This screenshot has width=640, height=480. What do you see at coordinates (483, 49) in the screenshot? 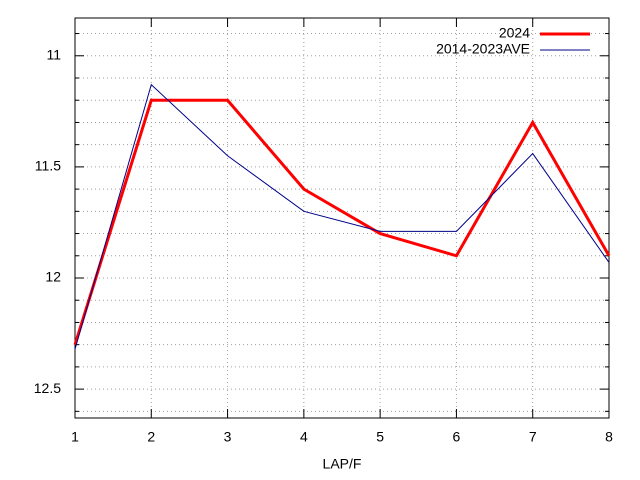
I see `legend-label: 2014-2023AVE` at bounding box center [483, 49].